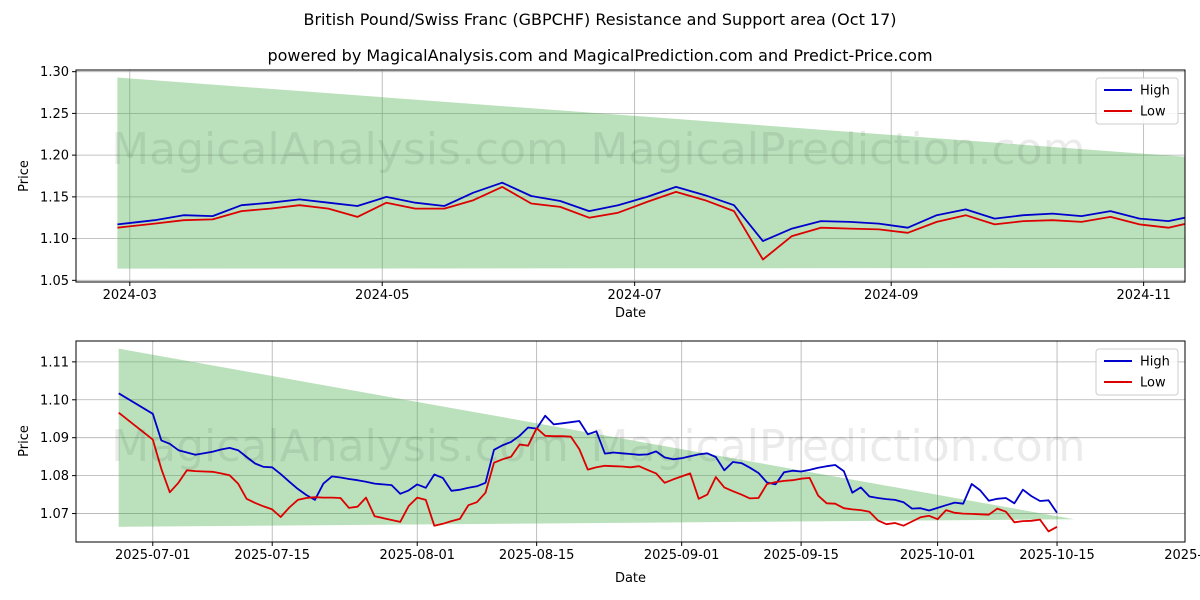 The image size is (1200, 600). I want to click on y-tick-label: 1.09, so click(54, 438).